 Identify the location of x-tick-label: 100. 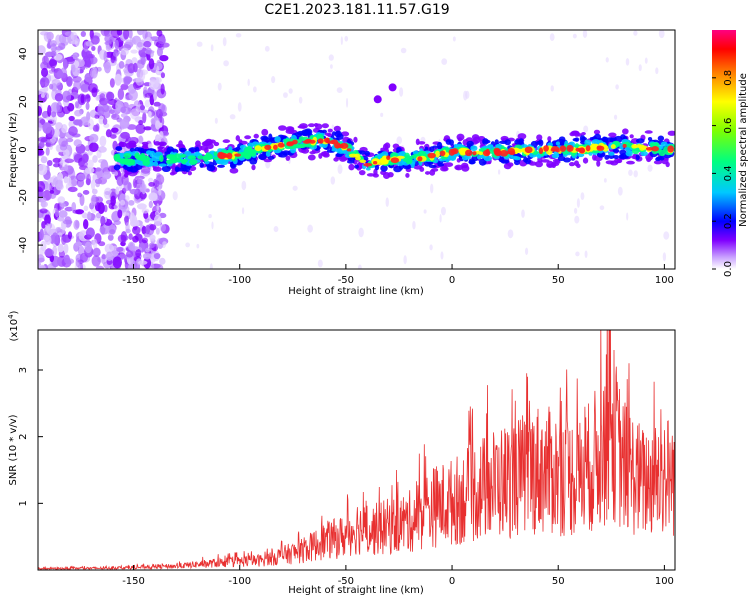
(664, 581).